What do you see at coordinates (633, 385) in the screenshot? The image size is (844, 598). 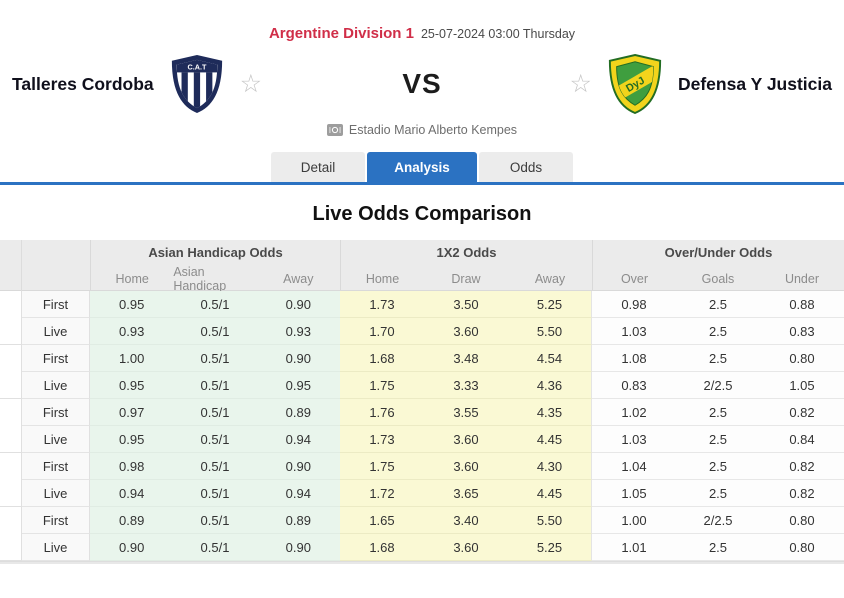 I see `ou-over-odds: 0.83` at bounding box center [633, 385].